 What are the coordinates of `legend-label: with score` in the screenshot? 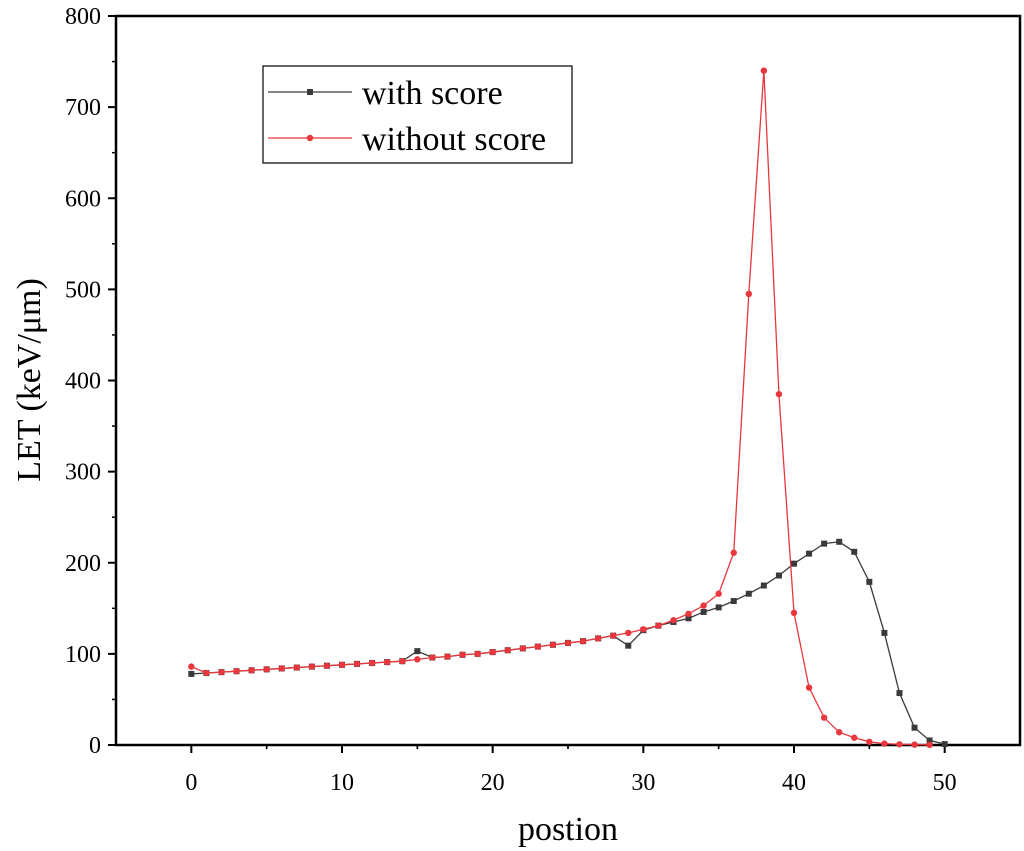 It's located at (432, 93).